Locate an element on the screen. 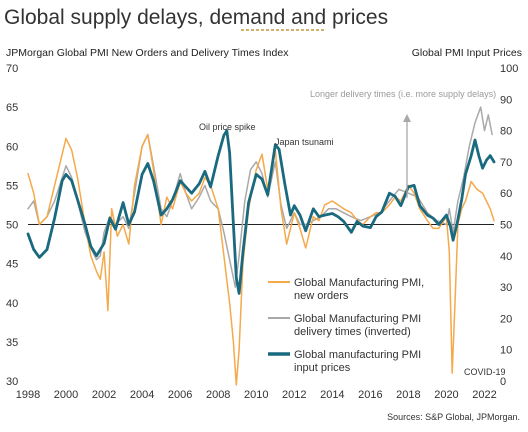 Image resolution: width=528 pixels, height=432 pixels. right-tick-label: 70 is located at coordinates (506, 163).